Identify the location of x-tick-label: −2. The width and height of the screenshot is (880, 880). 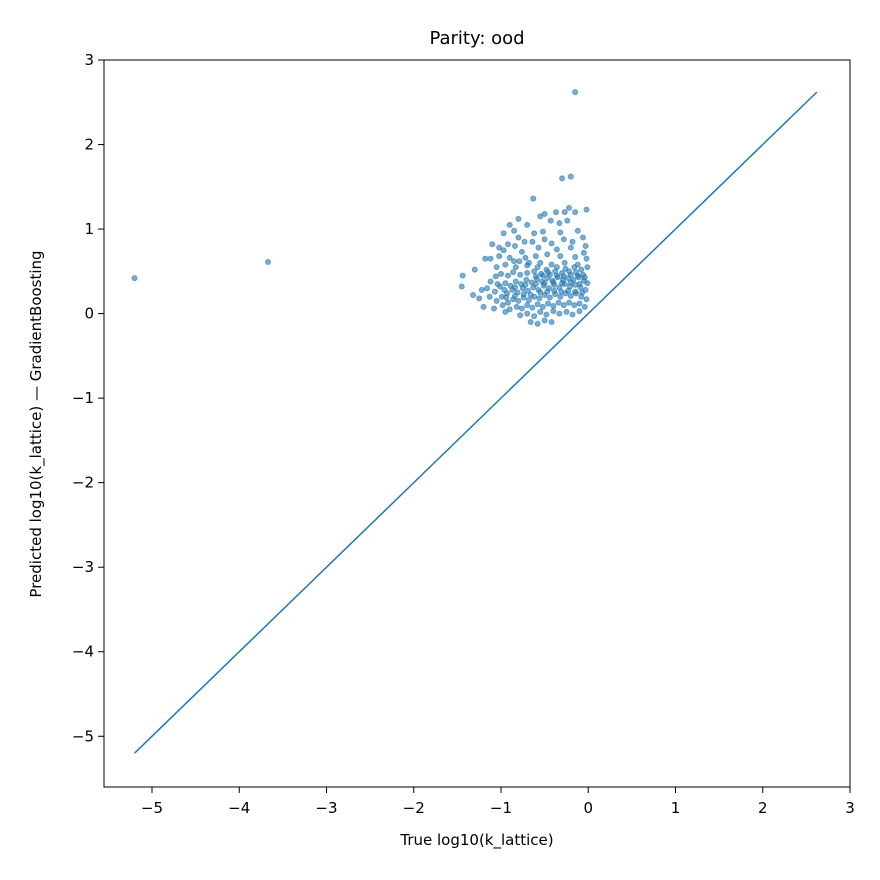
(414, 808).